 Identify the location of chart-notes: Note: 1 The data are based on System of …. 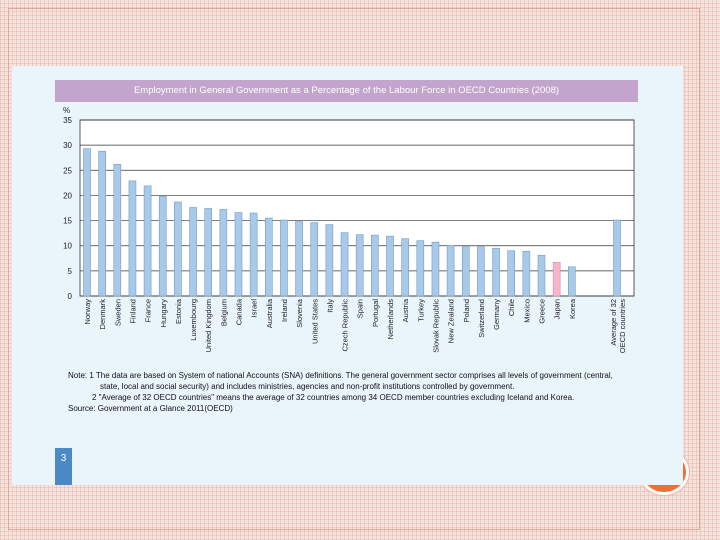
(348, 392).